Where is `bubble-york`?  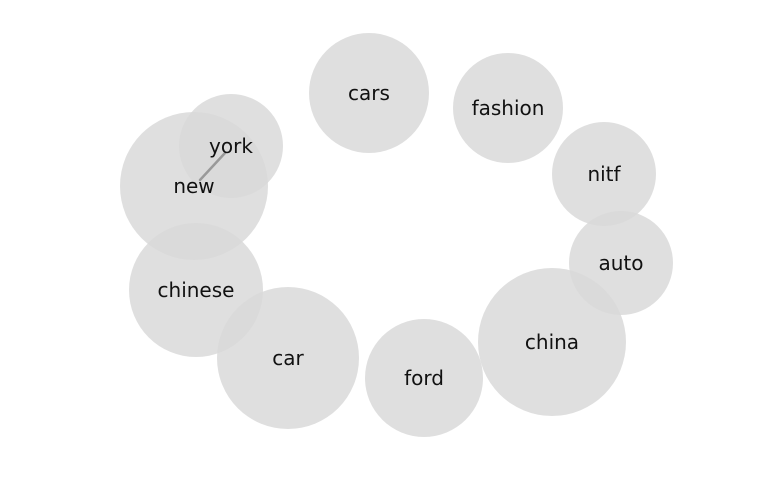
bubble-york is located at coordinates (231, 146).